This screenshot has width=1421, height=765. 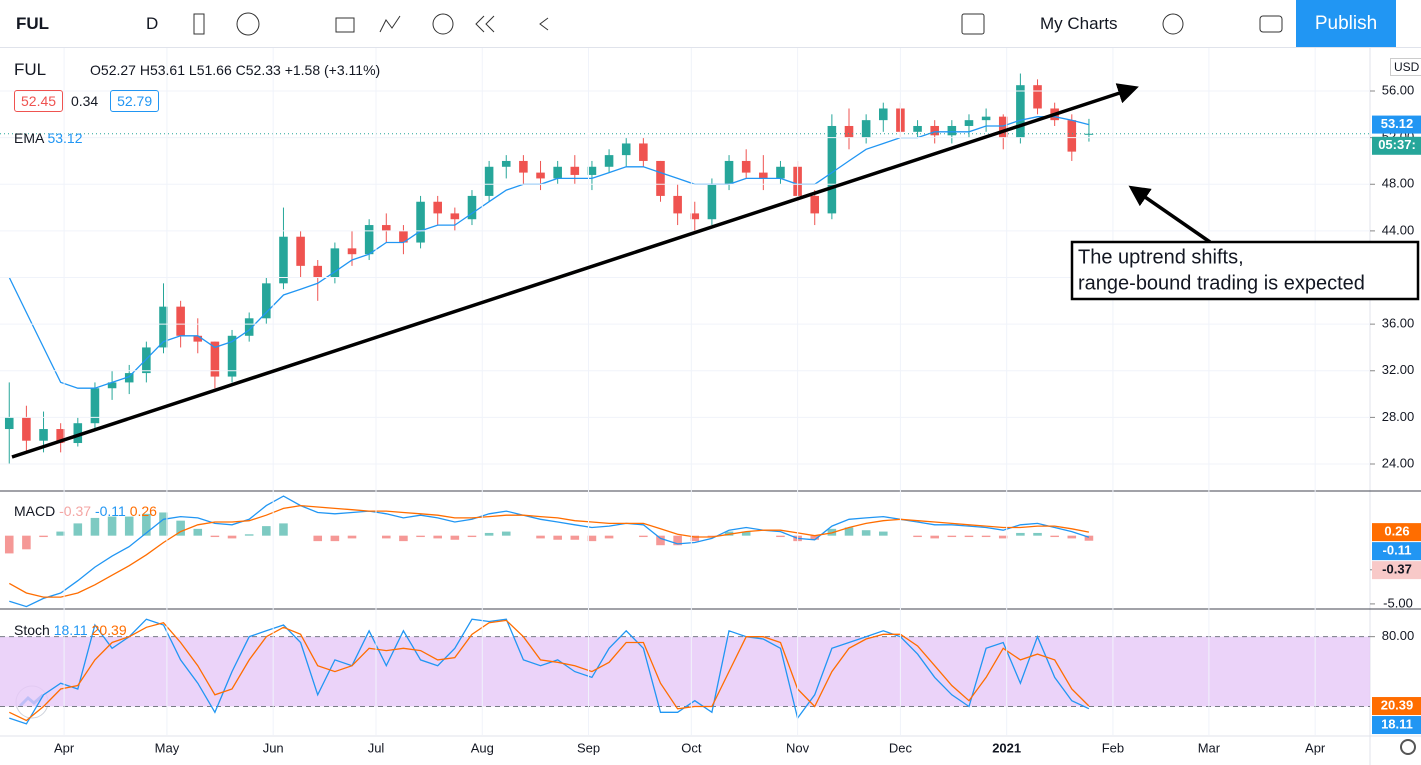 I want to click on x-tick-label: Mar, so click(x=1209, y=747).